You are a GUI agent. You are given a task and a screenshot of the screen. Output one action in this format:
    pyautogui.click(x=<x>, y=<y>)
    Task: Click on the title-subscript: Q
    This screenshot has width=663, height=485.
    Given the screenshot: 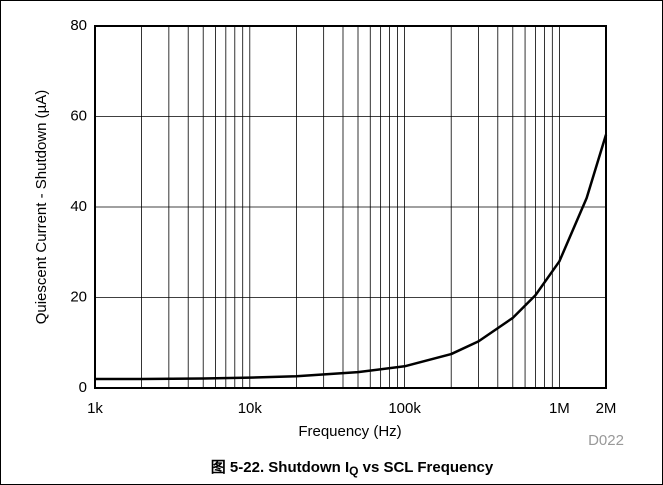 What is the action you would take?
    pyautogui.click(x=353, y=471)
    